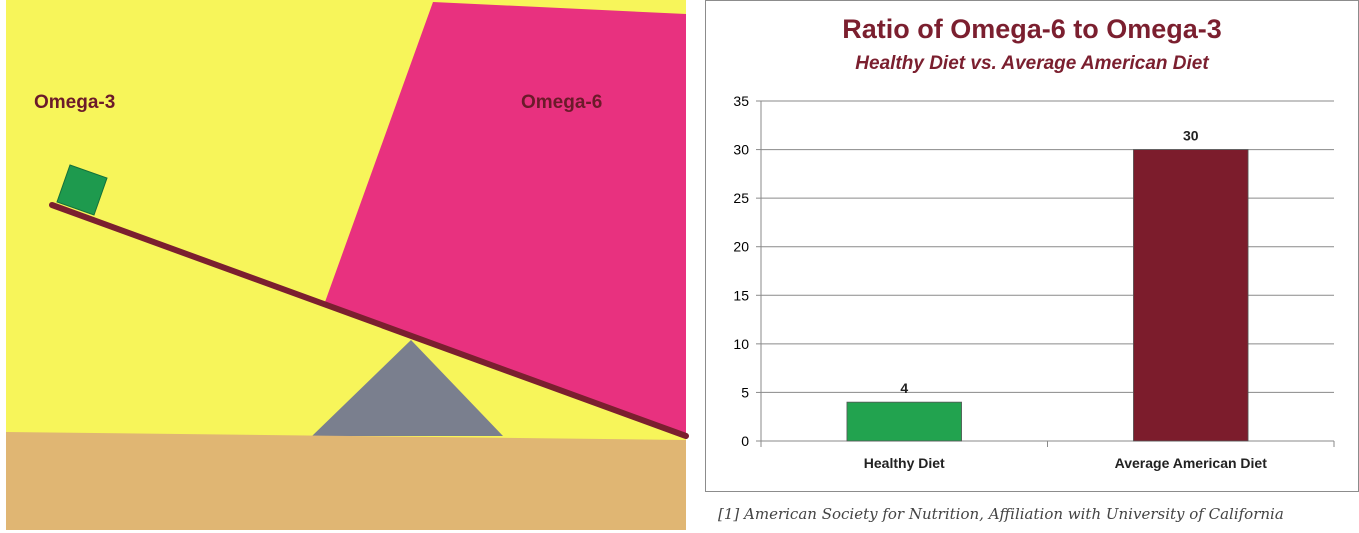 The height and width of the screenshot is (533, 1359). Describe the element at coordinates (1191, 136) in the screenshot. I see `data-label: 30` at that location.